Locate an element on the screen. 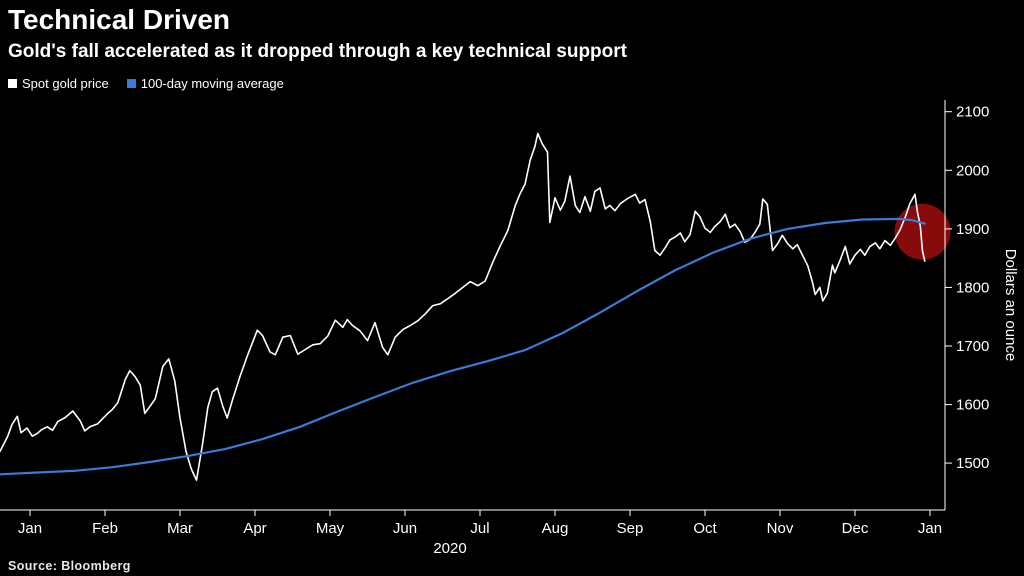  y-axis-title: Dollars an ounce is located at coordinates (1010, 305).